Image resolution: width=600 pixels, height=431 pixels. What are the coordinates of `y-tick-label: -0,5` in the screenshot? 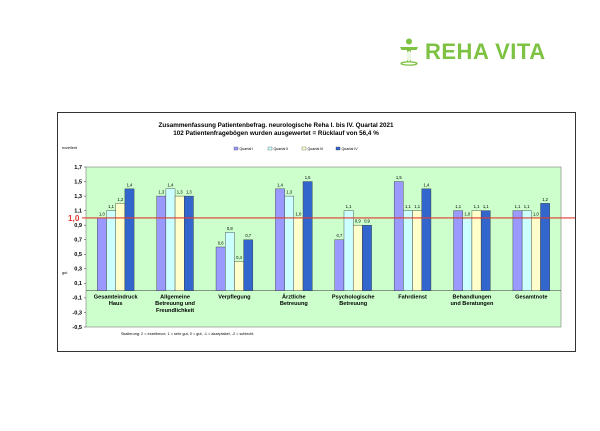 It's located at (77, 328).